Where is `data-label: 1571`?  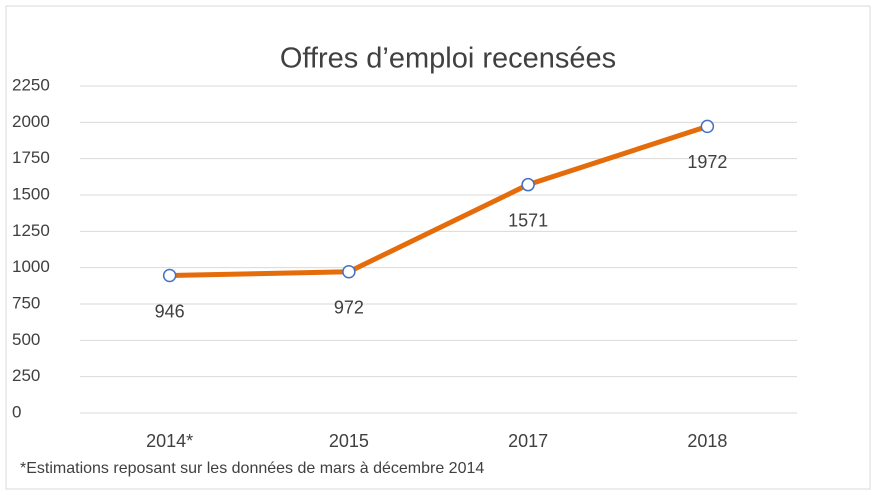 data-label: 1571 is located at coordinates (528, 220).